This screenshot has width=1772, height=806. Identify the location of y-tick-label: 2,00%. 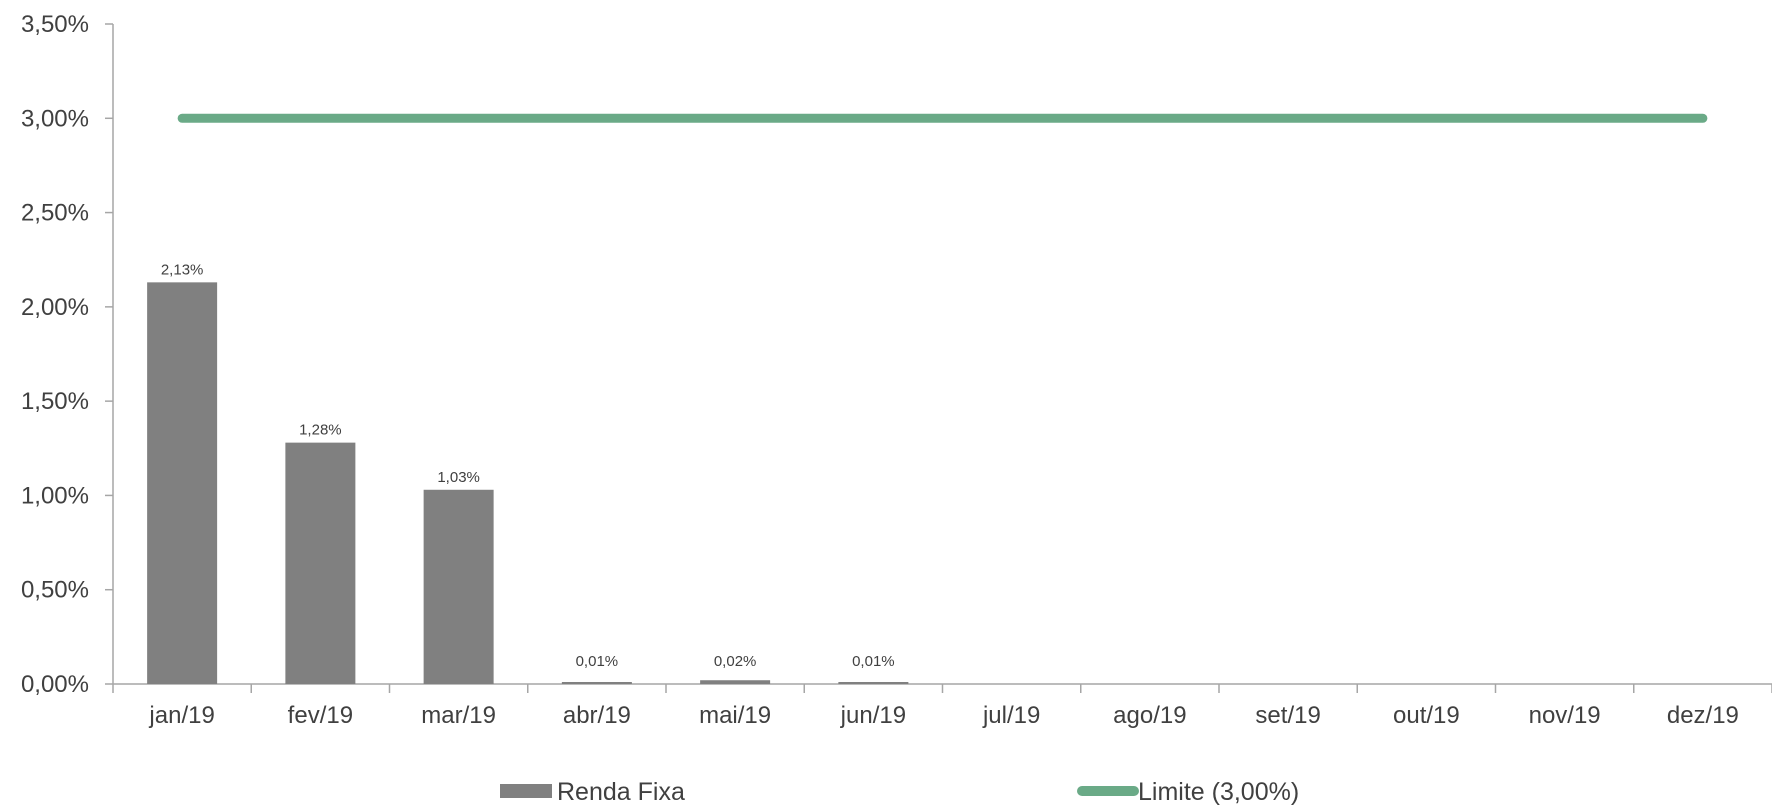
(55, 307).